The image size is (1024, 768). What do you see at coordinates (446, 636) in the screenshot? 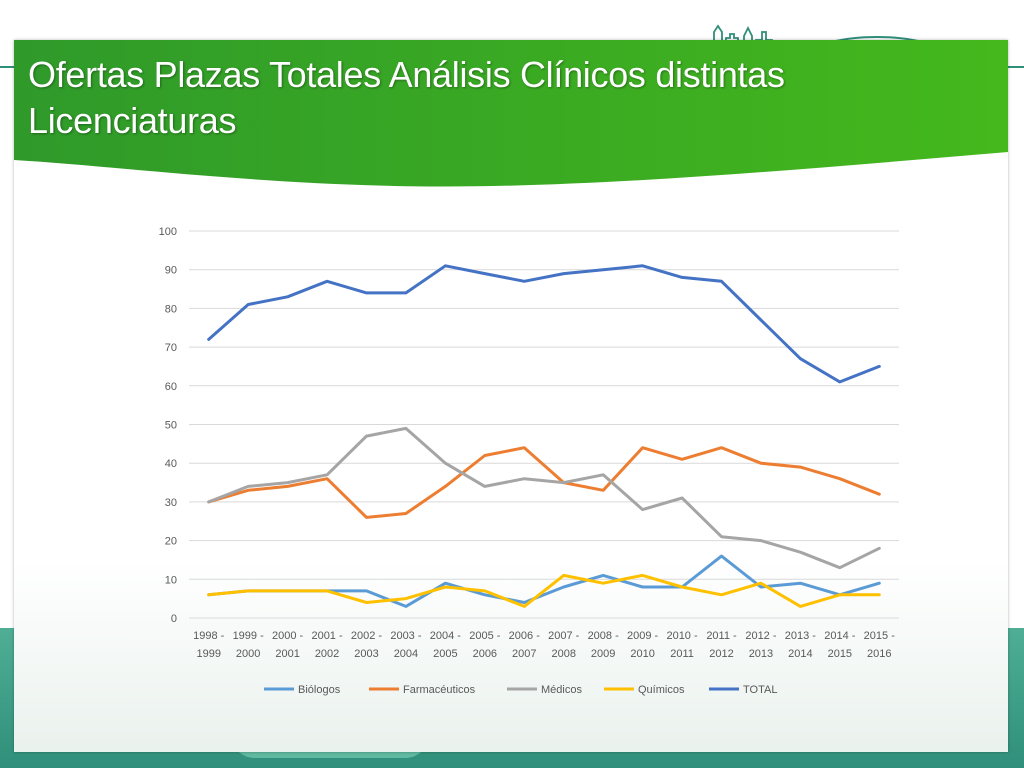
I see `x-tick-label: 2004 -` at bounding box center [446, 636].